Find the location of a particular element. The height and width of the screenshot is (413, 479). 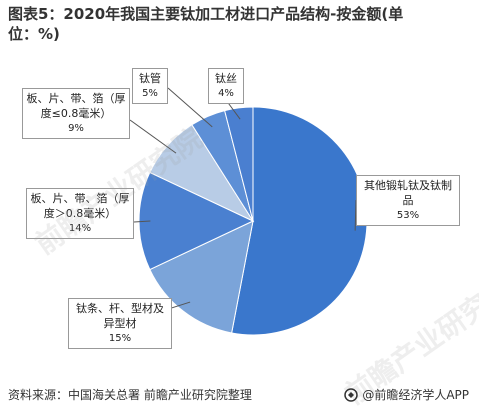

brand-credit: @前瞻经济学人APP is located at coordinates (406, 394).